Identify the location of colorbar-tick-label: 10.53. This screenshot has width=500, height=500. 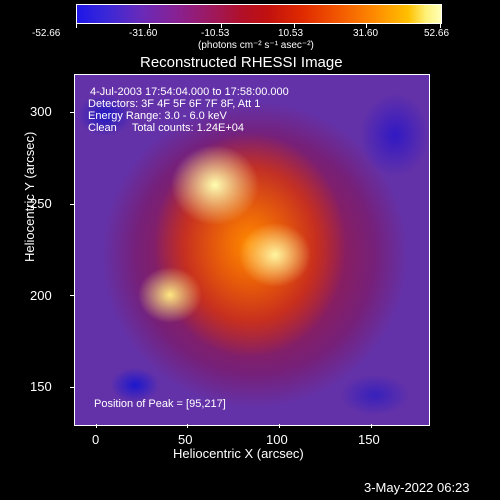
(291, 33).